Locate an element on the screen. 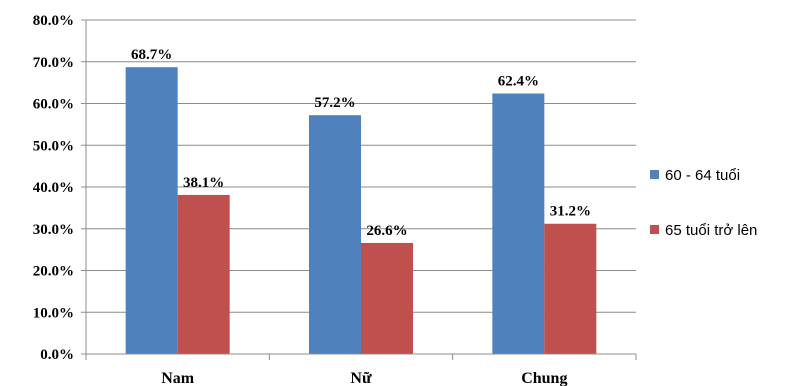 The height and width of the screenshot is (386, 809). y-tick-label: 20.0% is located at coordinates (53, 272).